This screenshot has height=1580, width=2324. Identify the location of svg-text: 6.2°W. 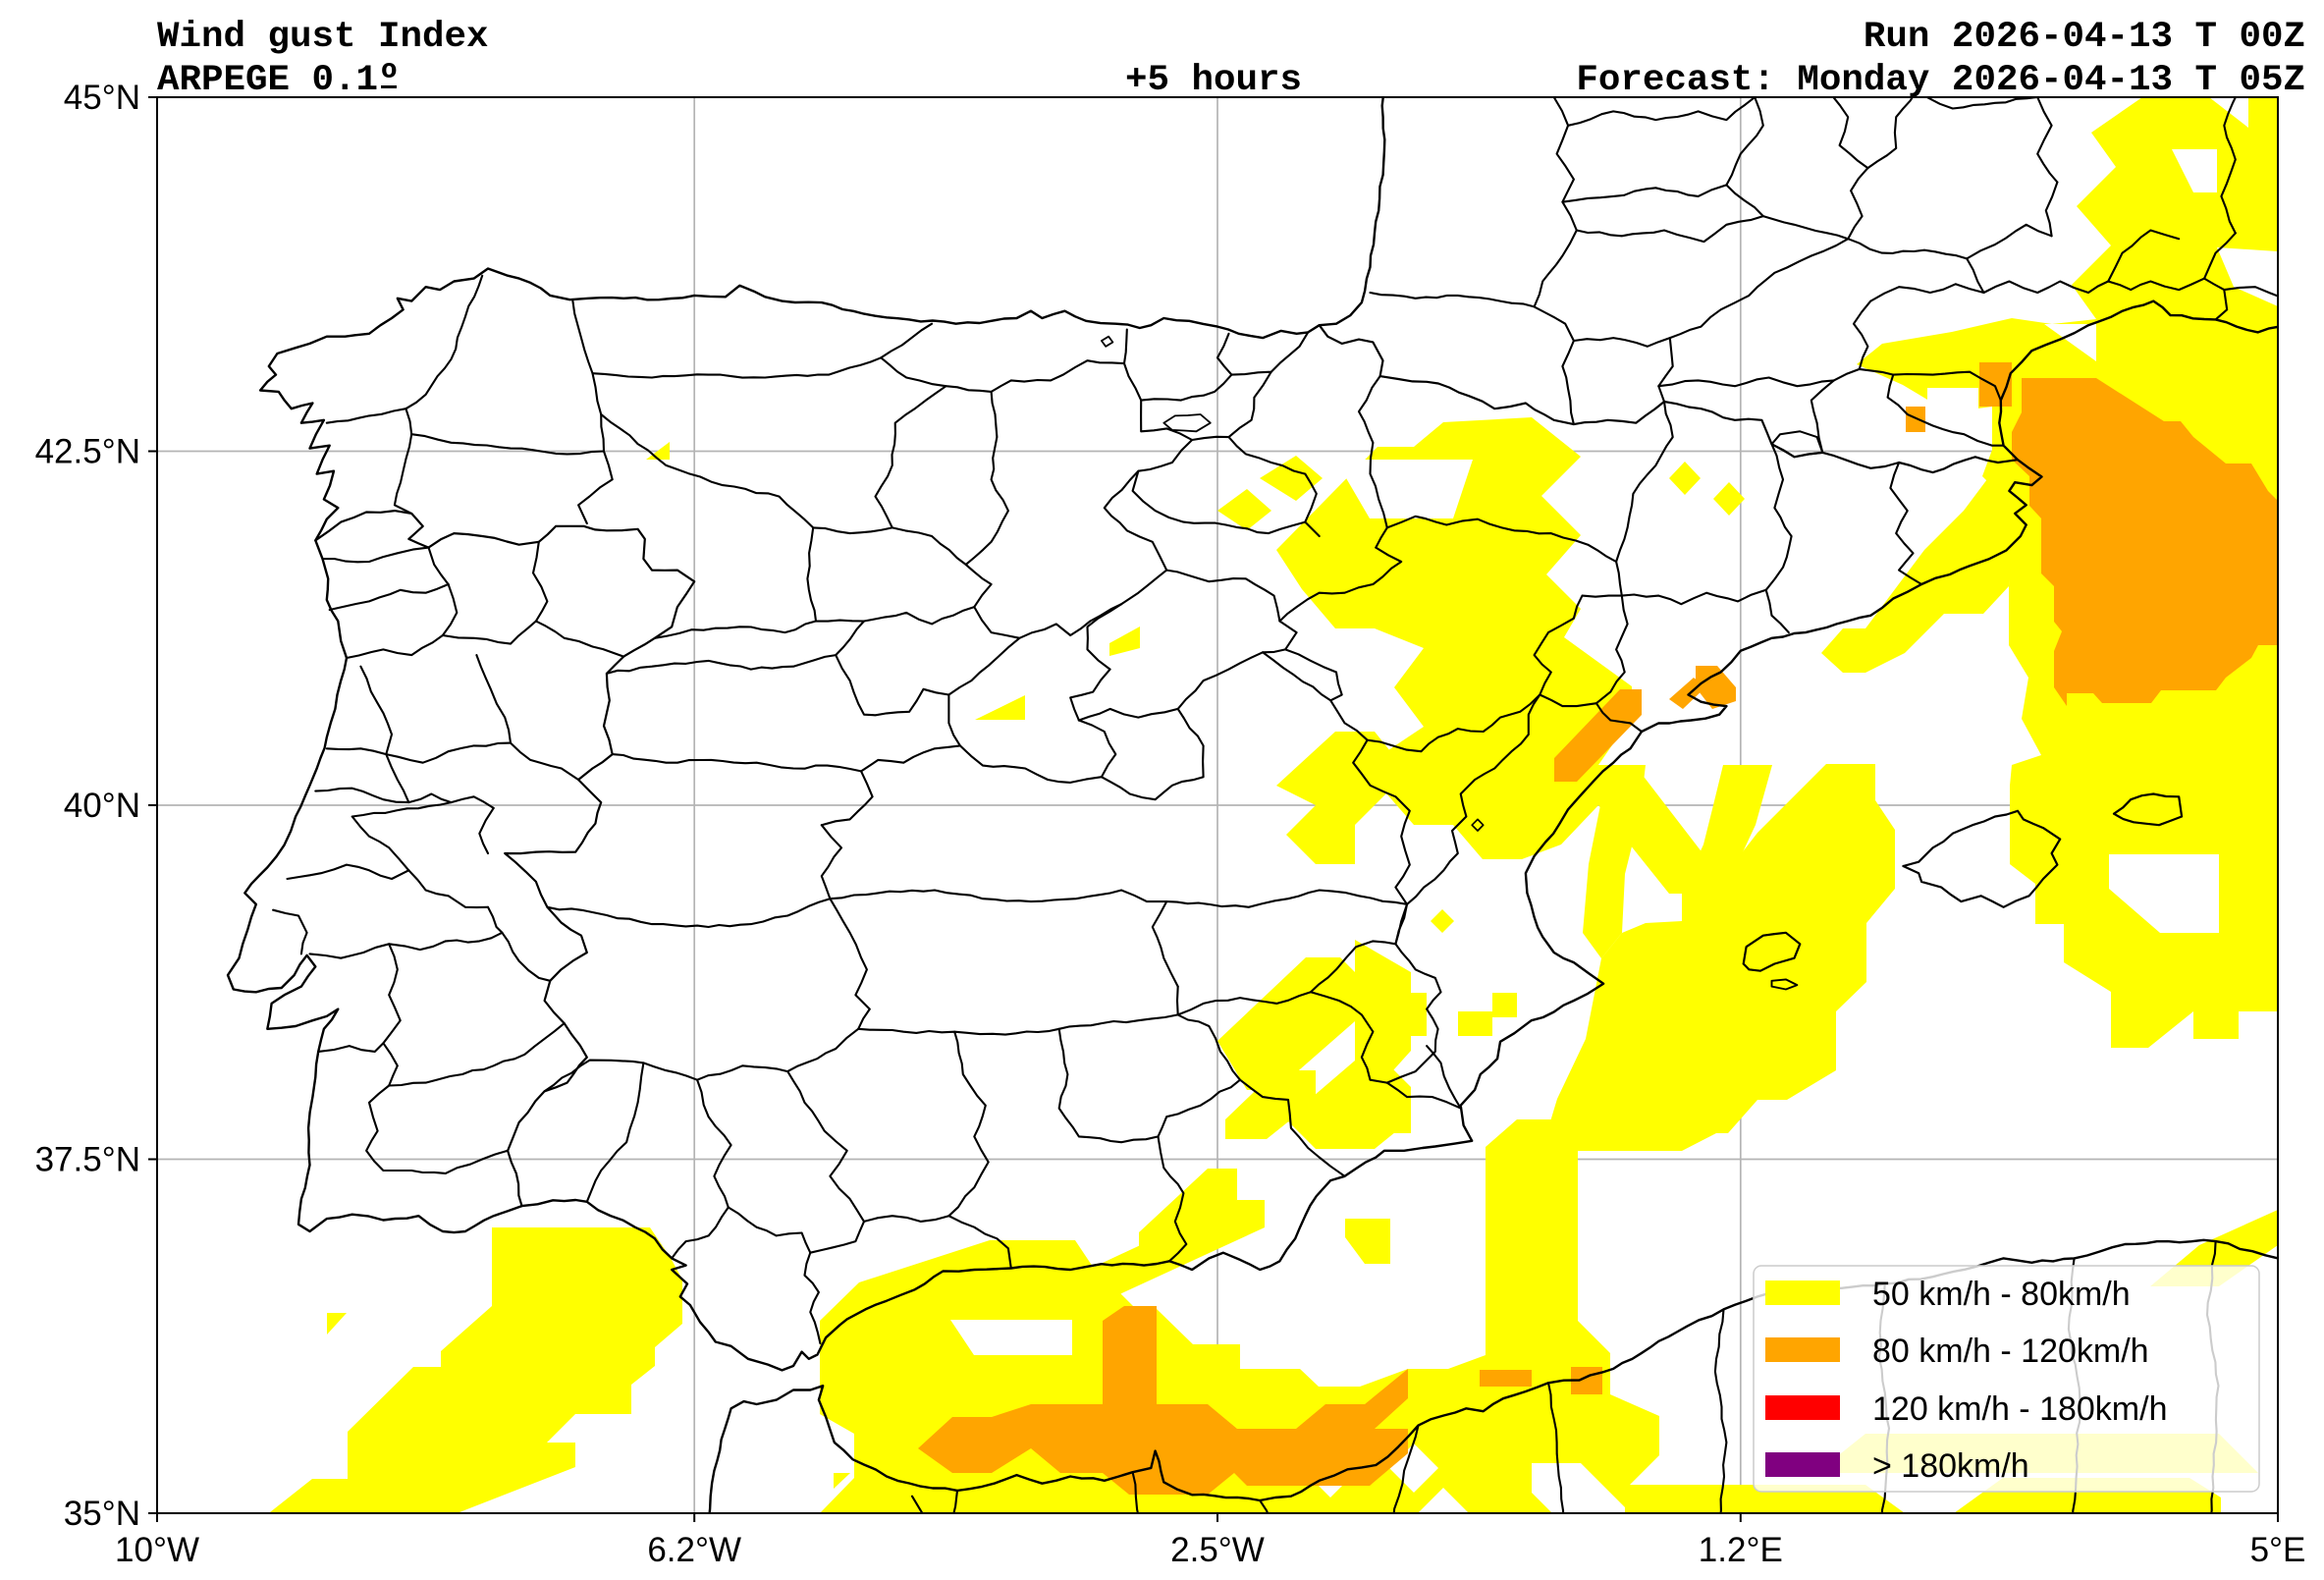
(694, 1550).